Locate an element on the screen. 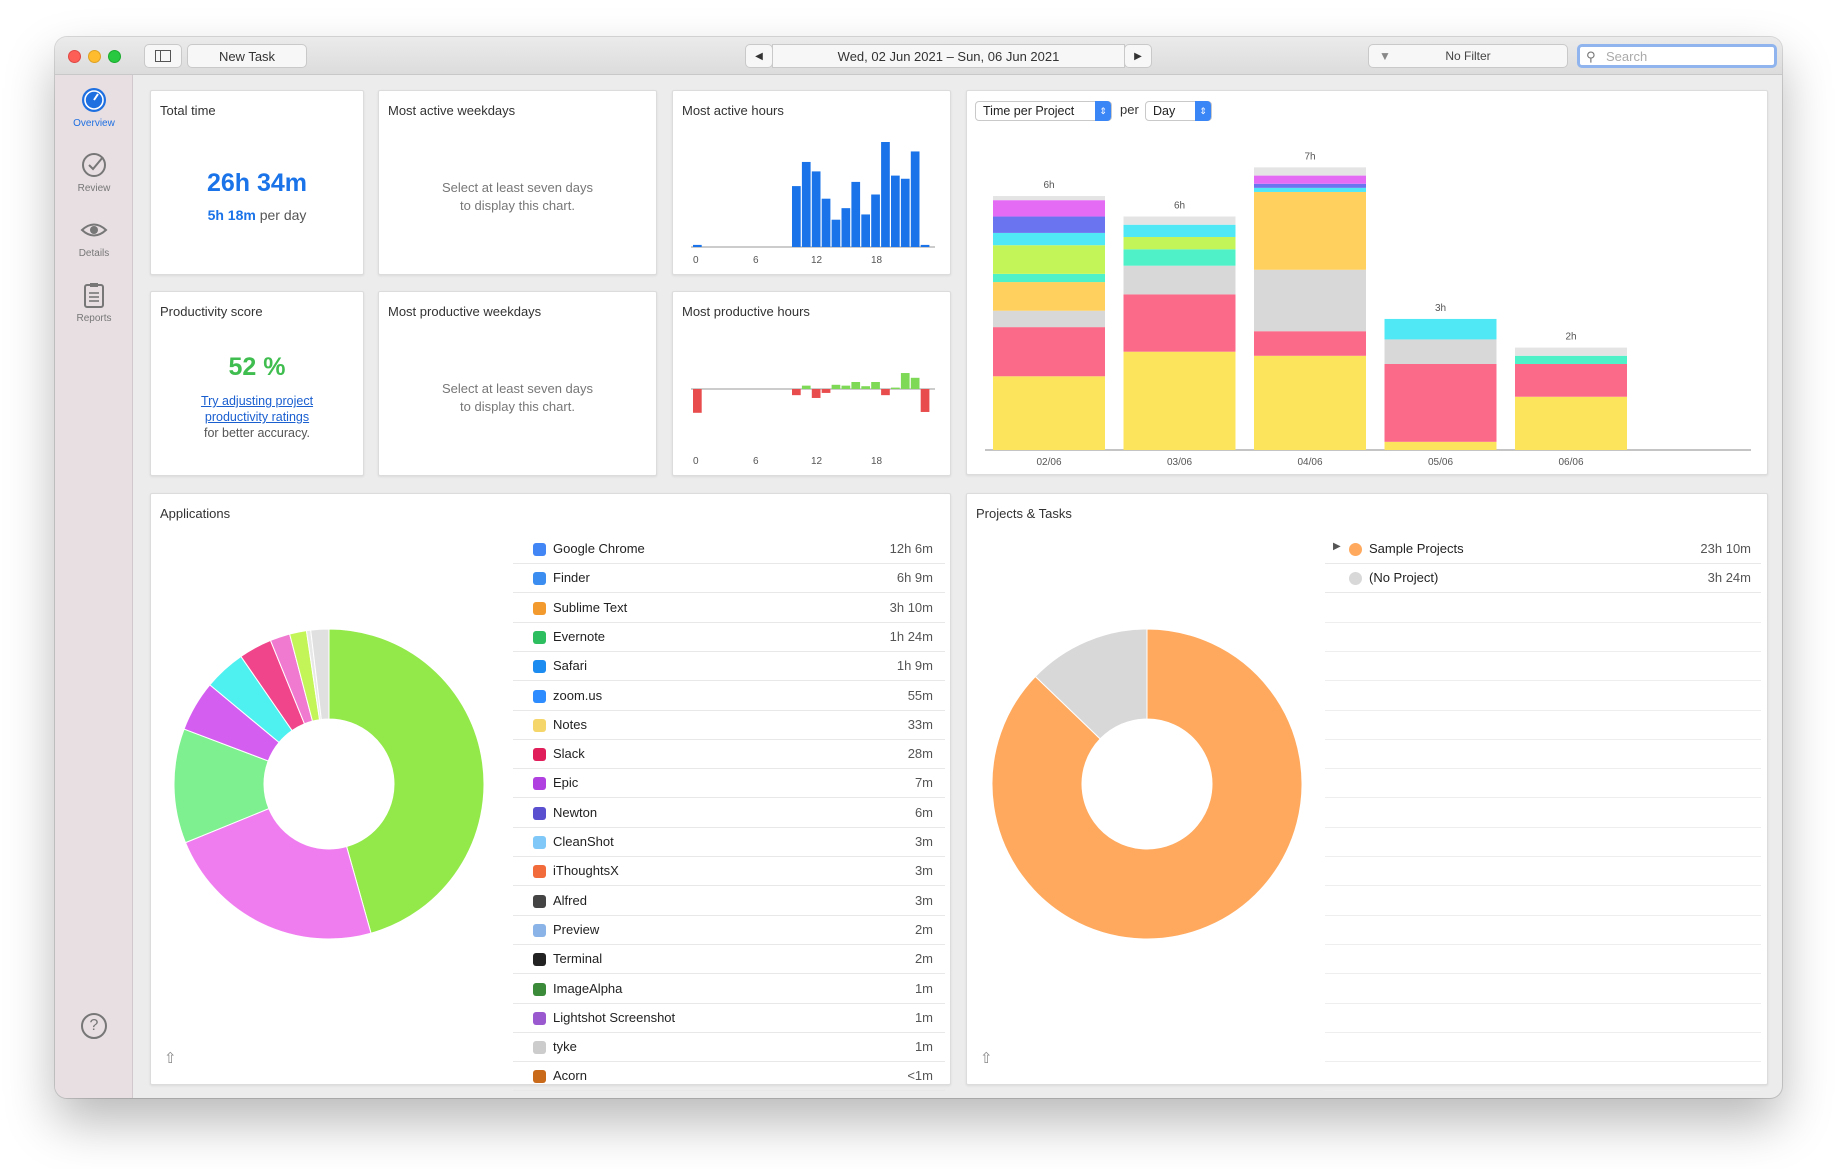  application-time: 2m is located at coordinates (923, 959).